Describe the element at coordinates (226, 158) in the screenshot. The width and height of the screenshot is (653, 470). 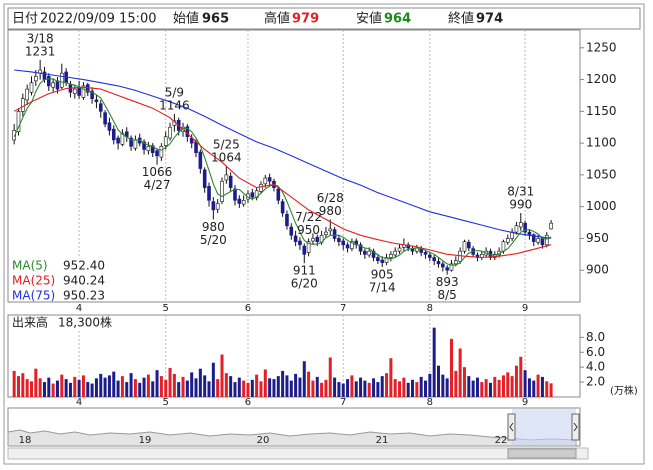
I see `annotation-price: 1064` at that location.